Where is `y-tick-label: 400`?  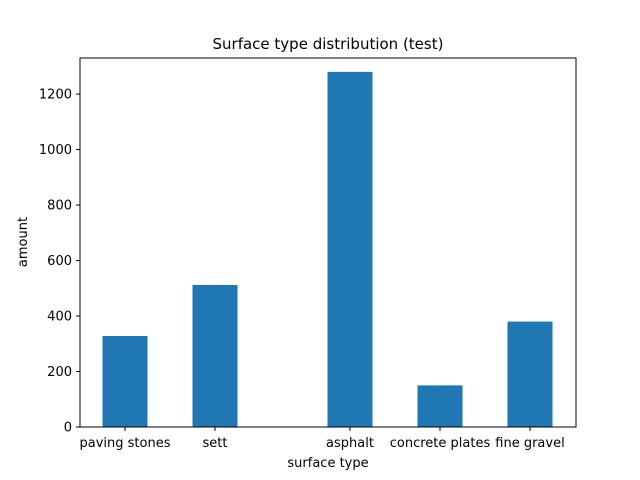
y-tick-label: 400 is located at coordinates (59, 317).